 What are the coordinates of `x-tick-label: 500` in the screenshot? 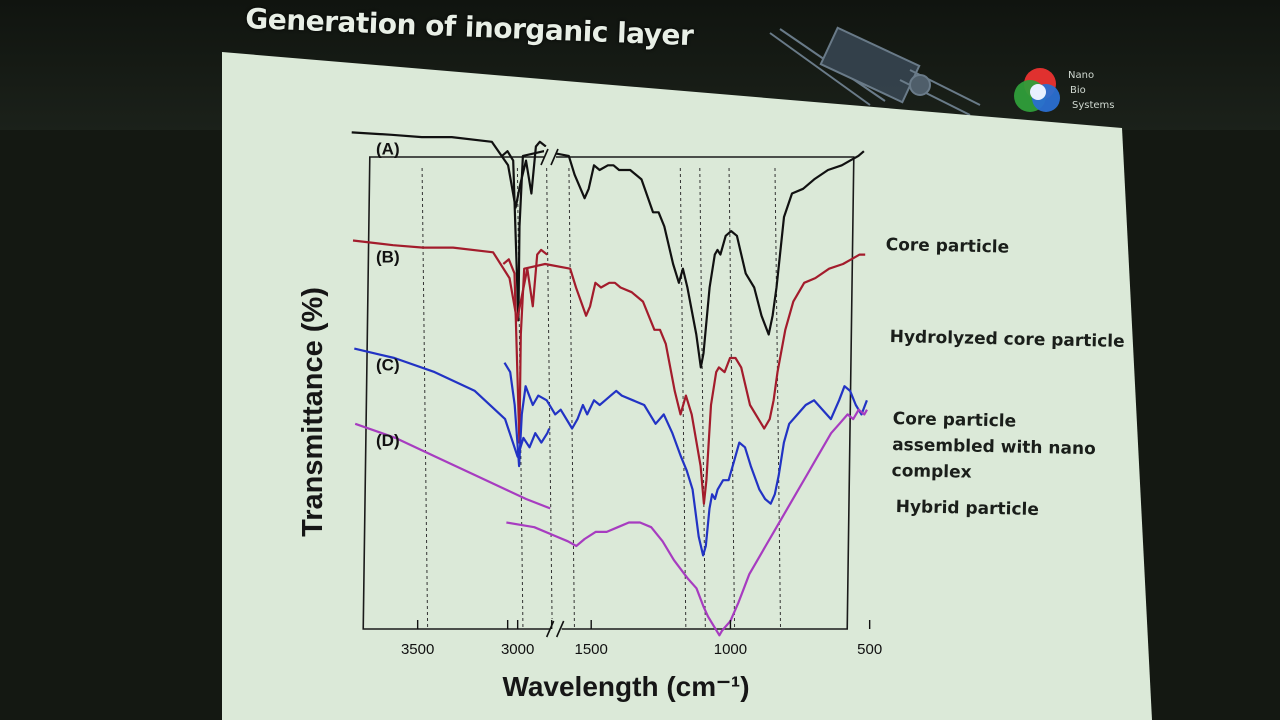 It's located at (869, 649).